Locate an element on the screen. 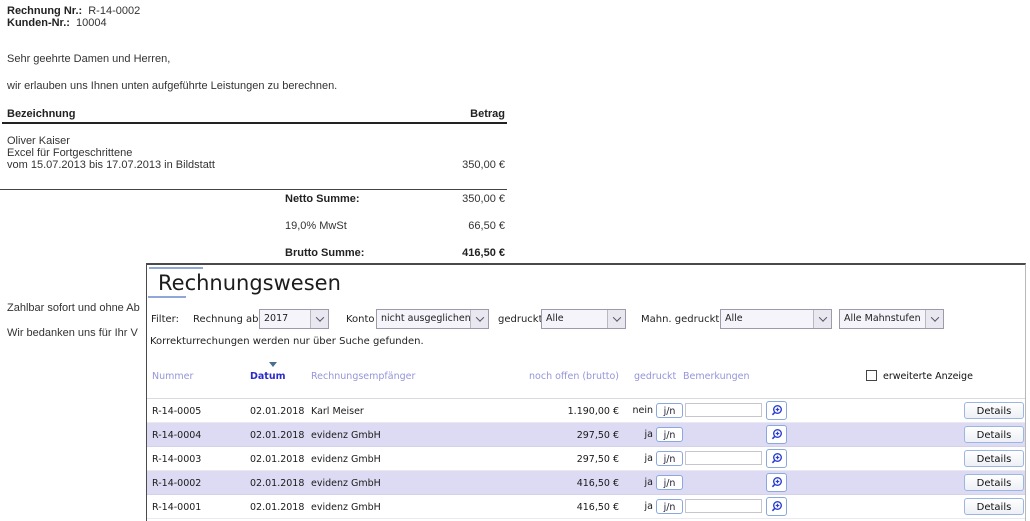 The image size is (1030, 521). filter-gedruckt-label: gedruckt is located at coordinates (520, 319).